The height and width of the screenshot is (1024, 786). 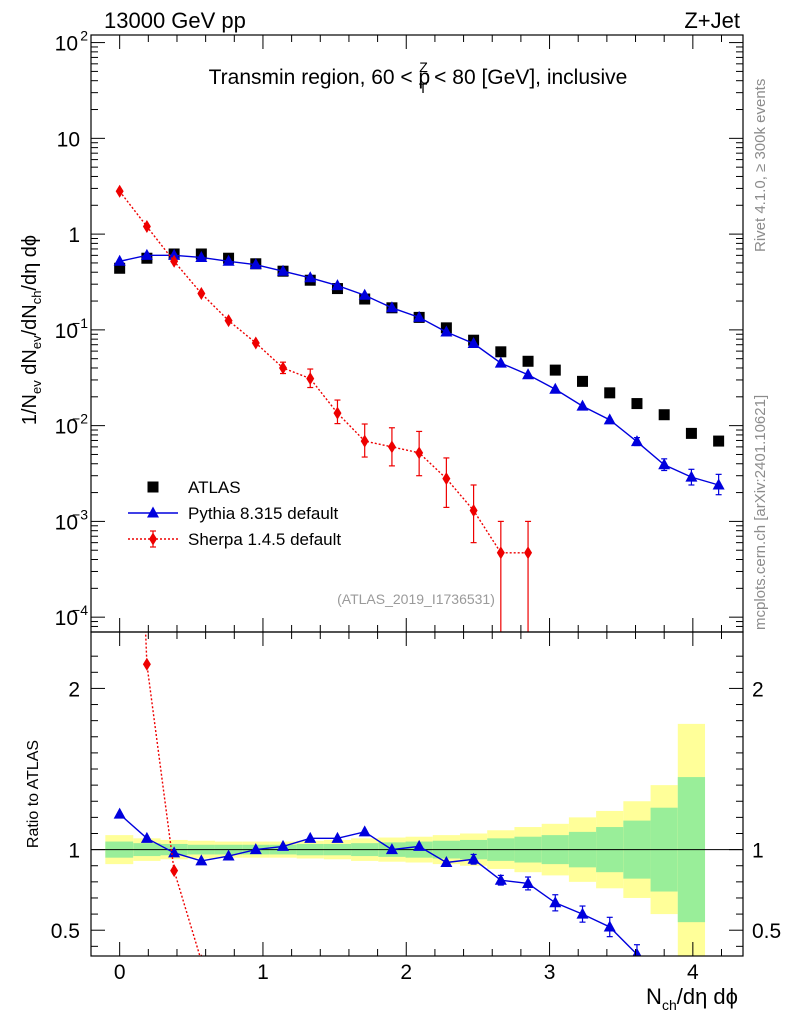 I want to click on x-tick-label: 4, so click(x=693, y=972).